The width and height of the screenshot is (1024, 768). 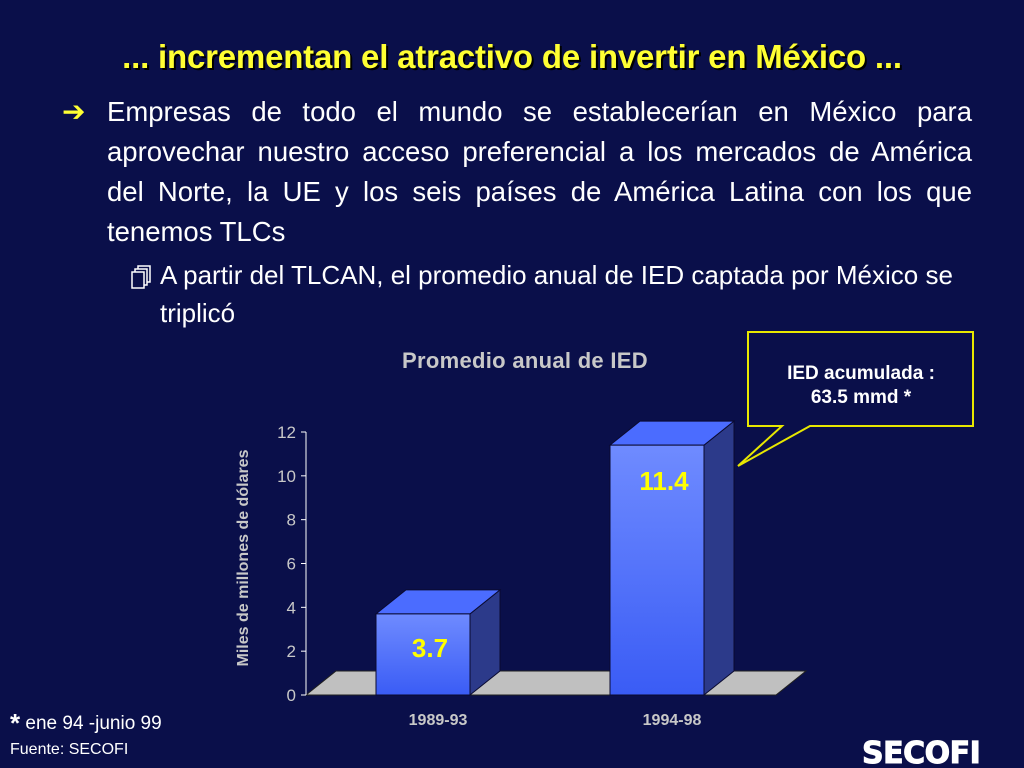 What do you see at coordinates (438, 720) in the screenshot?
I see `x-category-label: 1989-93` at bounding box center [438, 720].